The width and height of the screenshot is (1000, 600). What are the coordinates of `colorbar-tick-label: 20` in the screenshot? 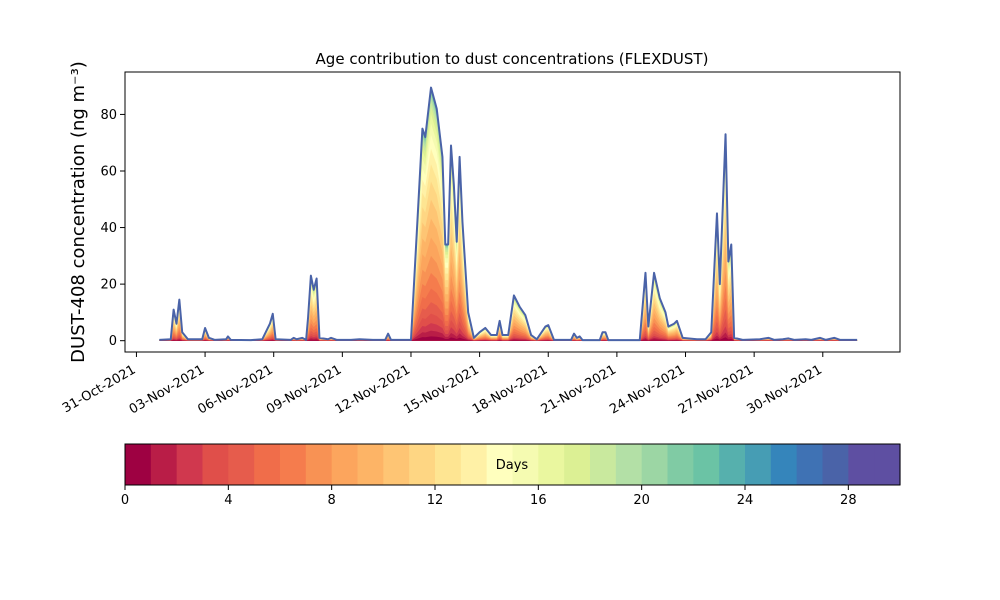 It's located at (641, 500).